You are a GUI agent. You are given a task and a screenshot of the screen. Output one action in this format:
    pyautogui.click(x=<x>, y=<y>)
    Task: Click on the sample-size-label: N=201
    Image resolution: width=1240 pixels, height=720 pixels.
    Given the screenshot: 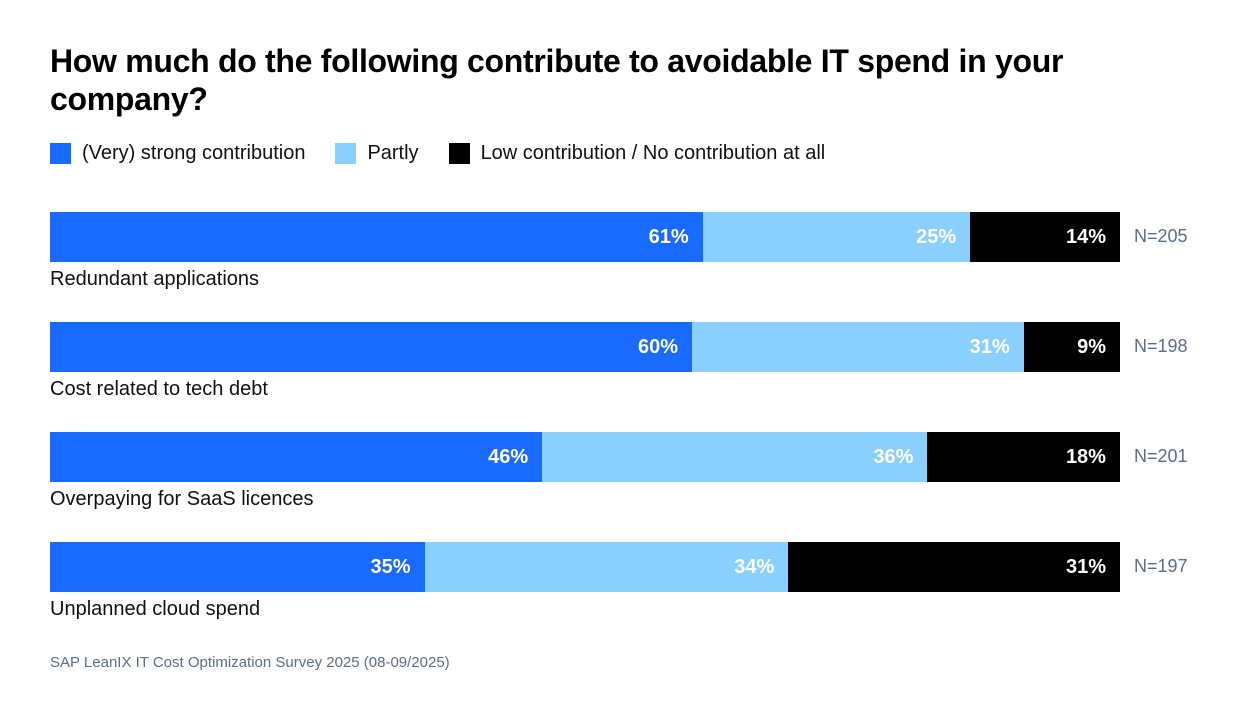 What is the action you would take?
    pyautogui.click(x=1161, y=456)
    